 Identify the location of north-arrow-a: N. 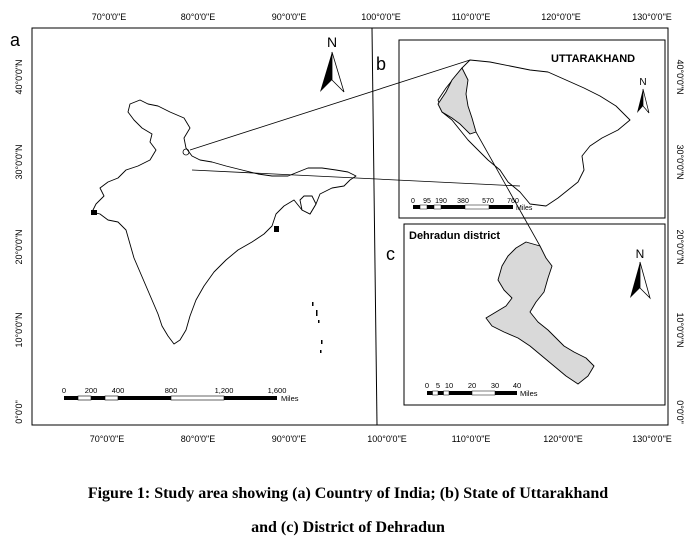
(332, 63).